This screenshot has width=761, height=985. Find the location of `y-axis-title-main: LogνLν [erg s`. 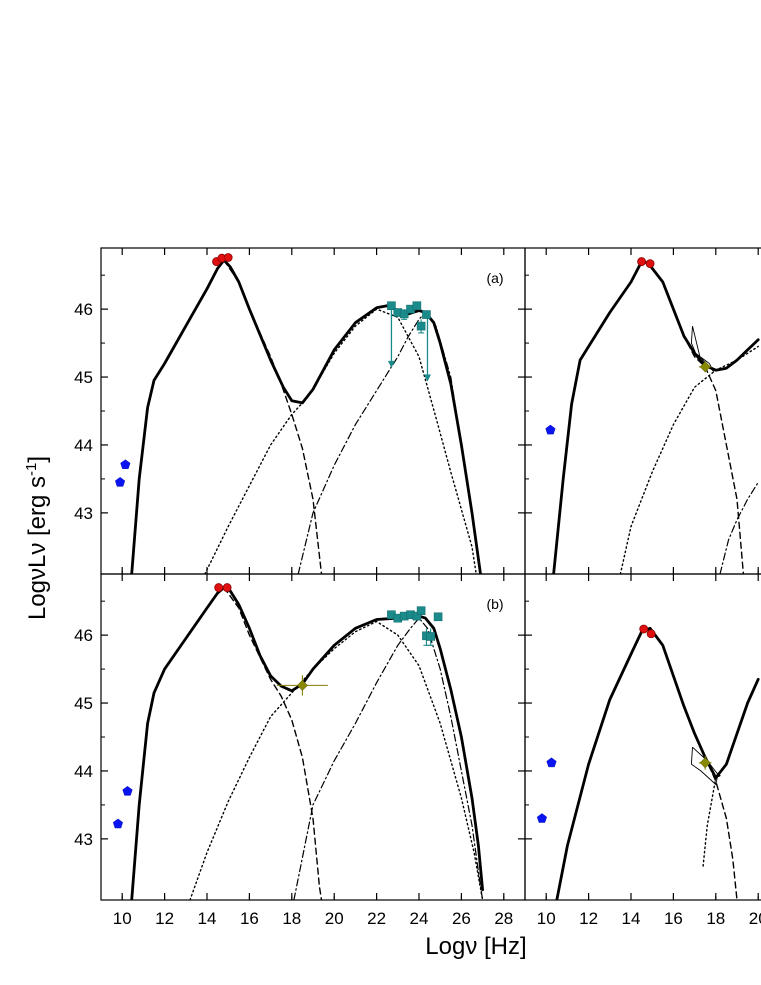

y-axis-title-main: LogνLν [erg s is located at coordinates (37, 548).